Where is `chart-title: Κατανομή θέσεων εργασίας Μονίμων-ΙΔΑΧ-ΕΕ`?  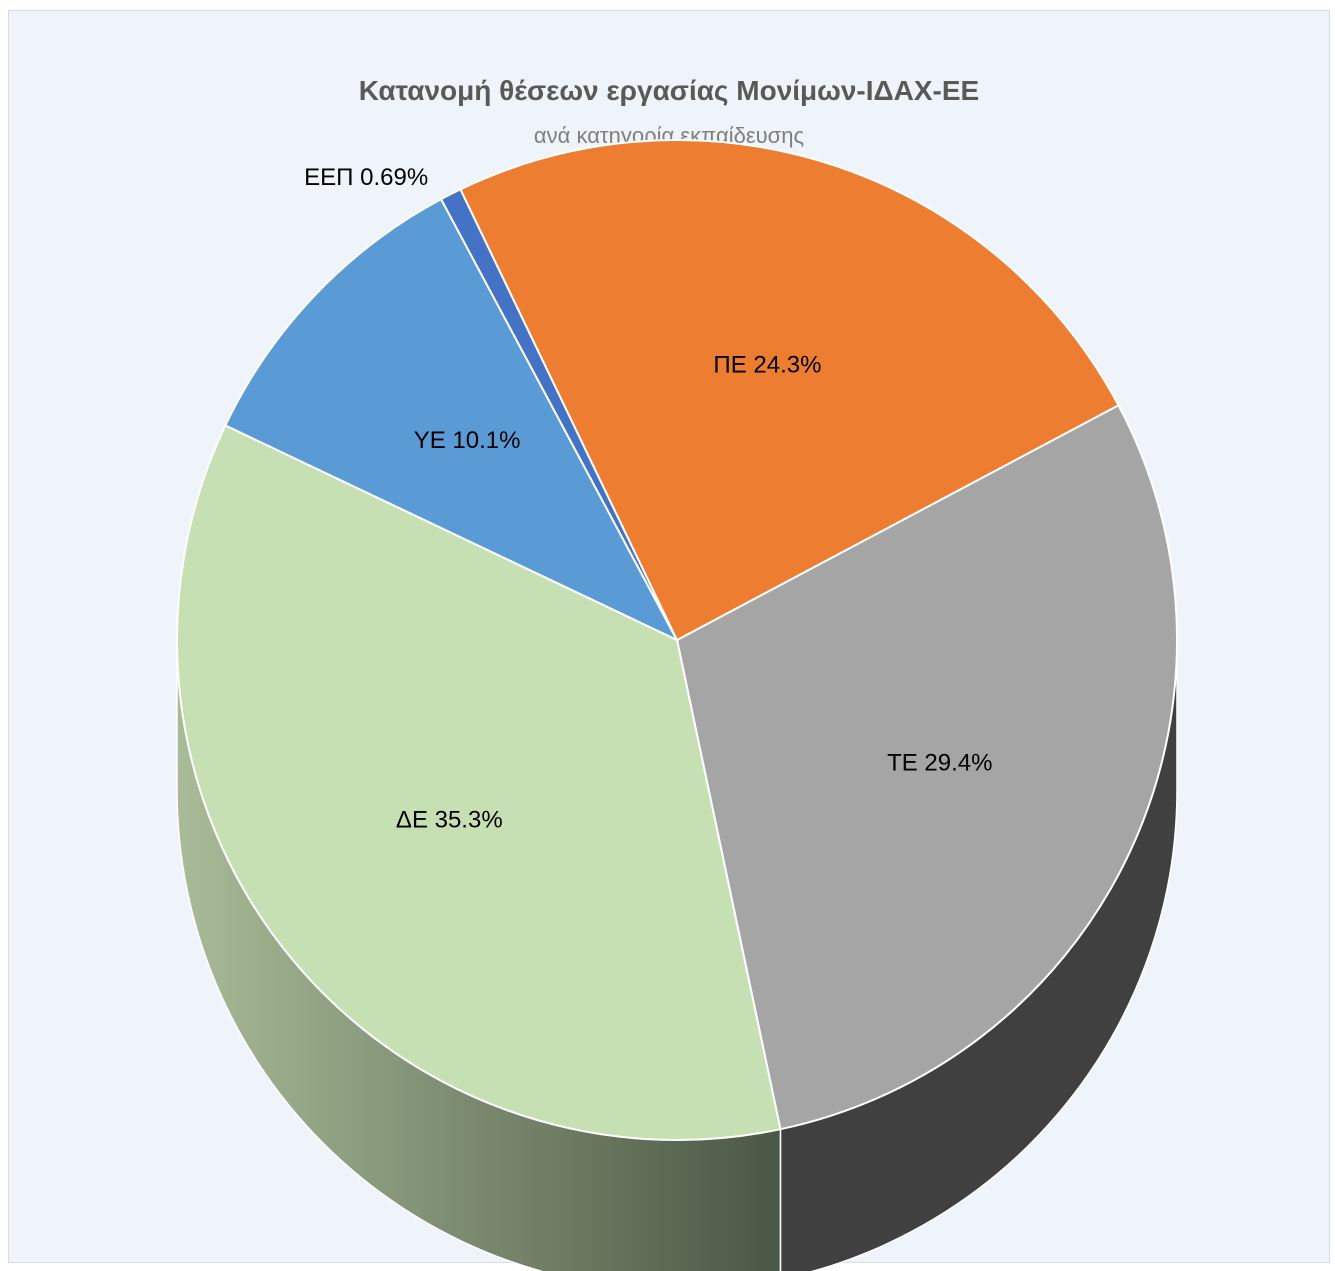
chart-title: Κατανομή θέσεων εργασίας Μονίμων-ΙΔΑΧ-ΕΕ is located at coordinates (669, 90).